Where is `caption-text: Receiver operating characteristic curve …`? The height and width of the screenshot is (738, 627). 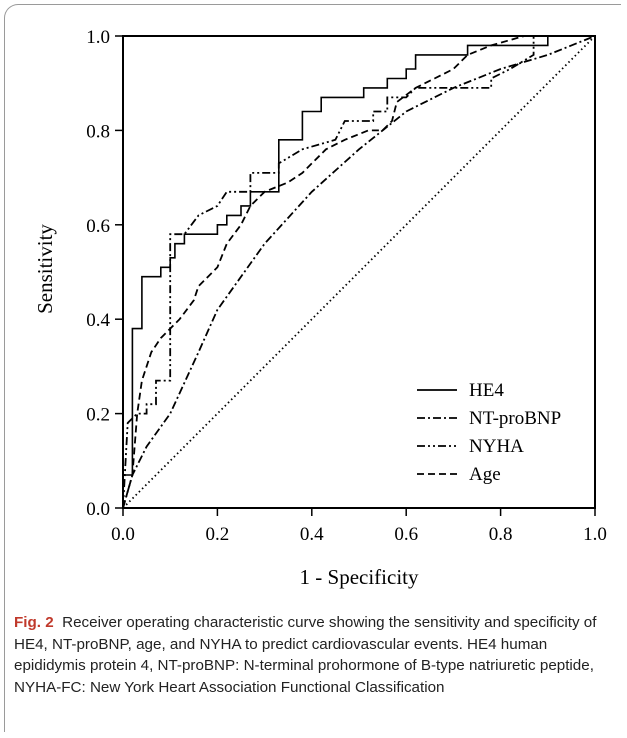 caption-text: Receiver operating characteristic curve … is located at coordinates (305, 655).